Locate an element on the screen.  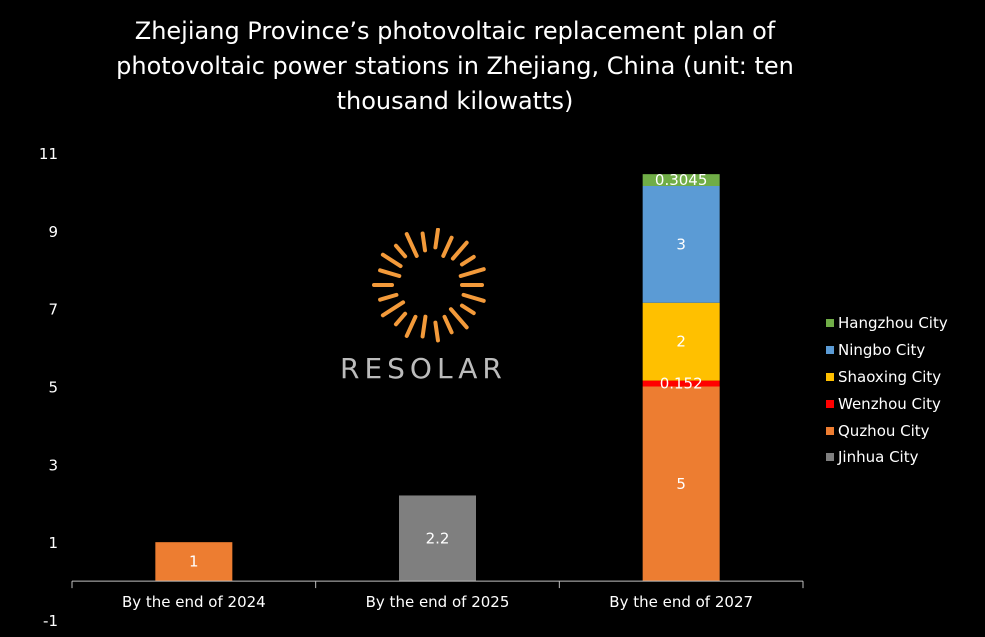
legend-label: Hangzhou City is located at coordinates (893, 323).